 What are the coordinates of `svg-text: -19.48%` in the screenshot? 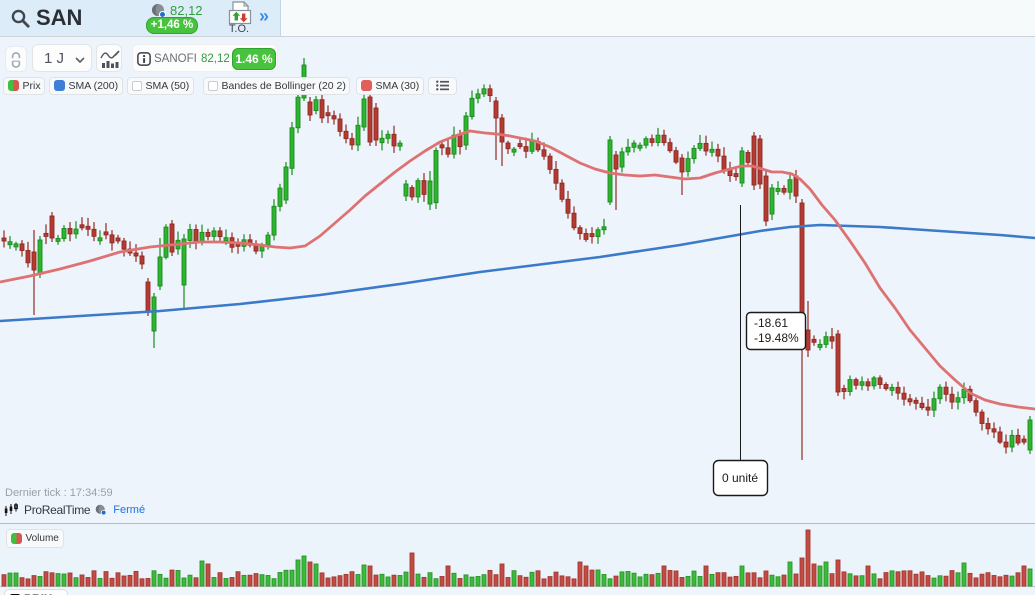 It's located at (776, 338).